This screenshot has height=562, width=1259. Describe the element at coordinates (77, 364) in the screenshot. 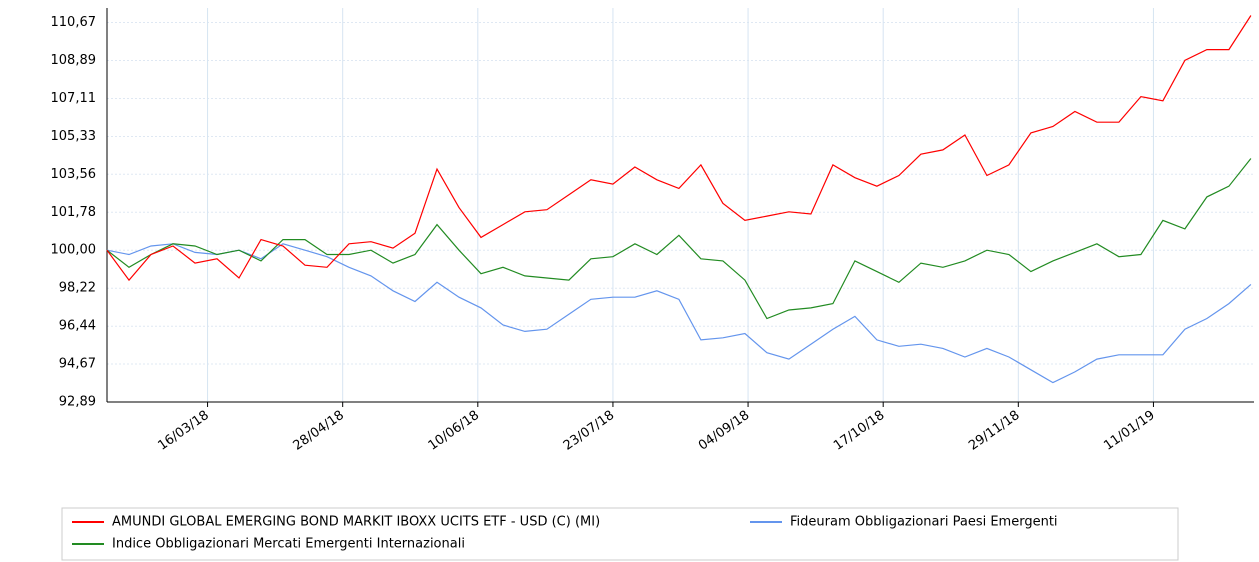

I see `y-tick-label: 94,67` at that location.